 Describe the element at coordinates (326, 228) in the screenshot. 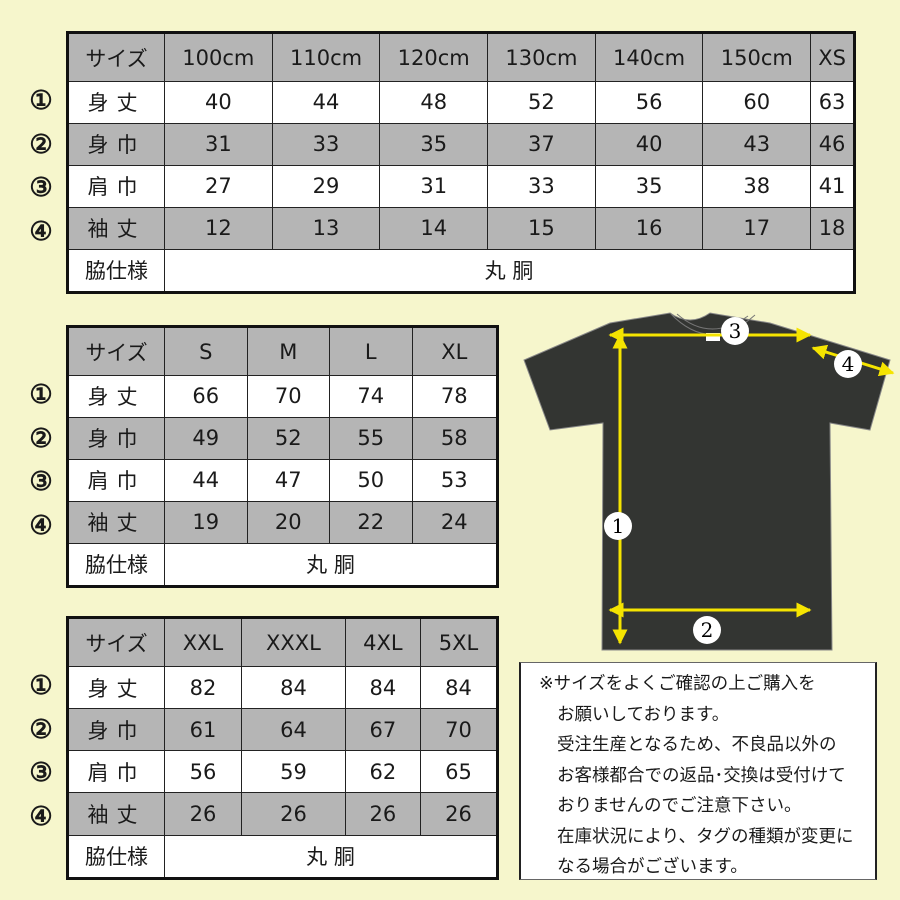

I see `cell-value: 13` at that location.